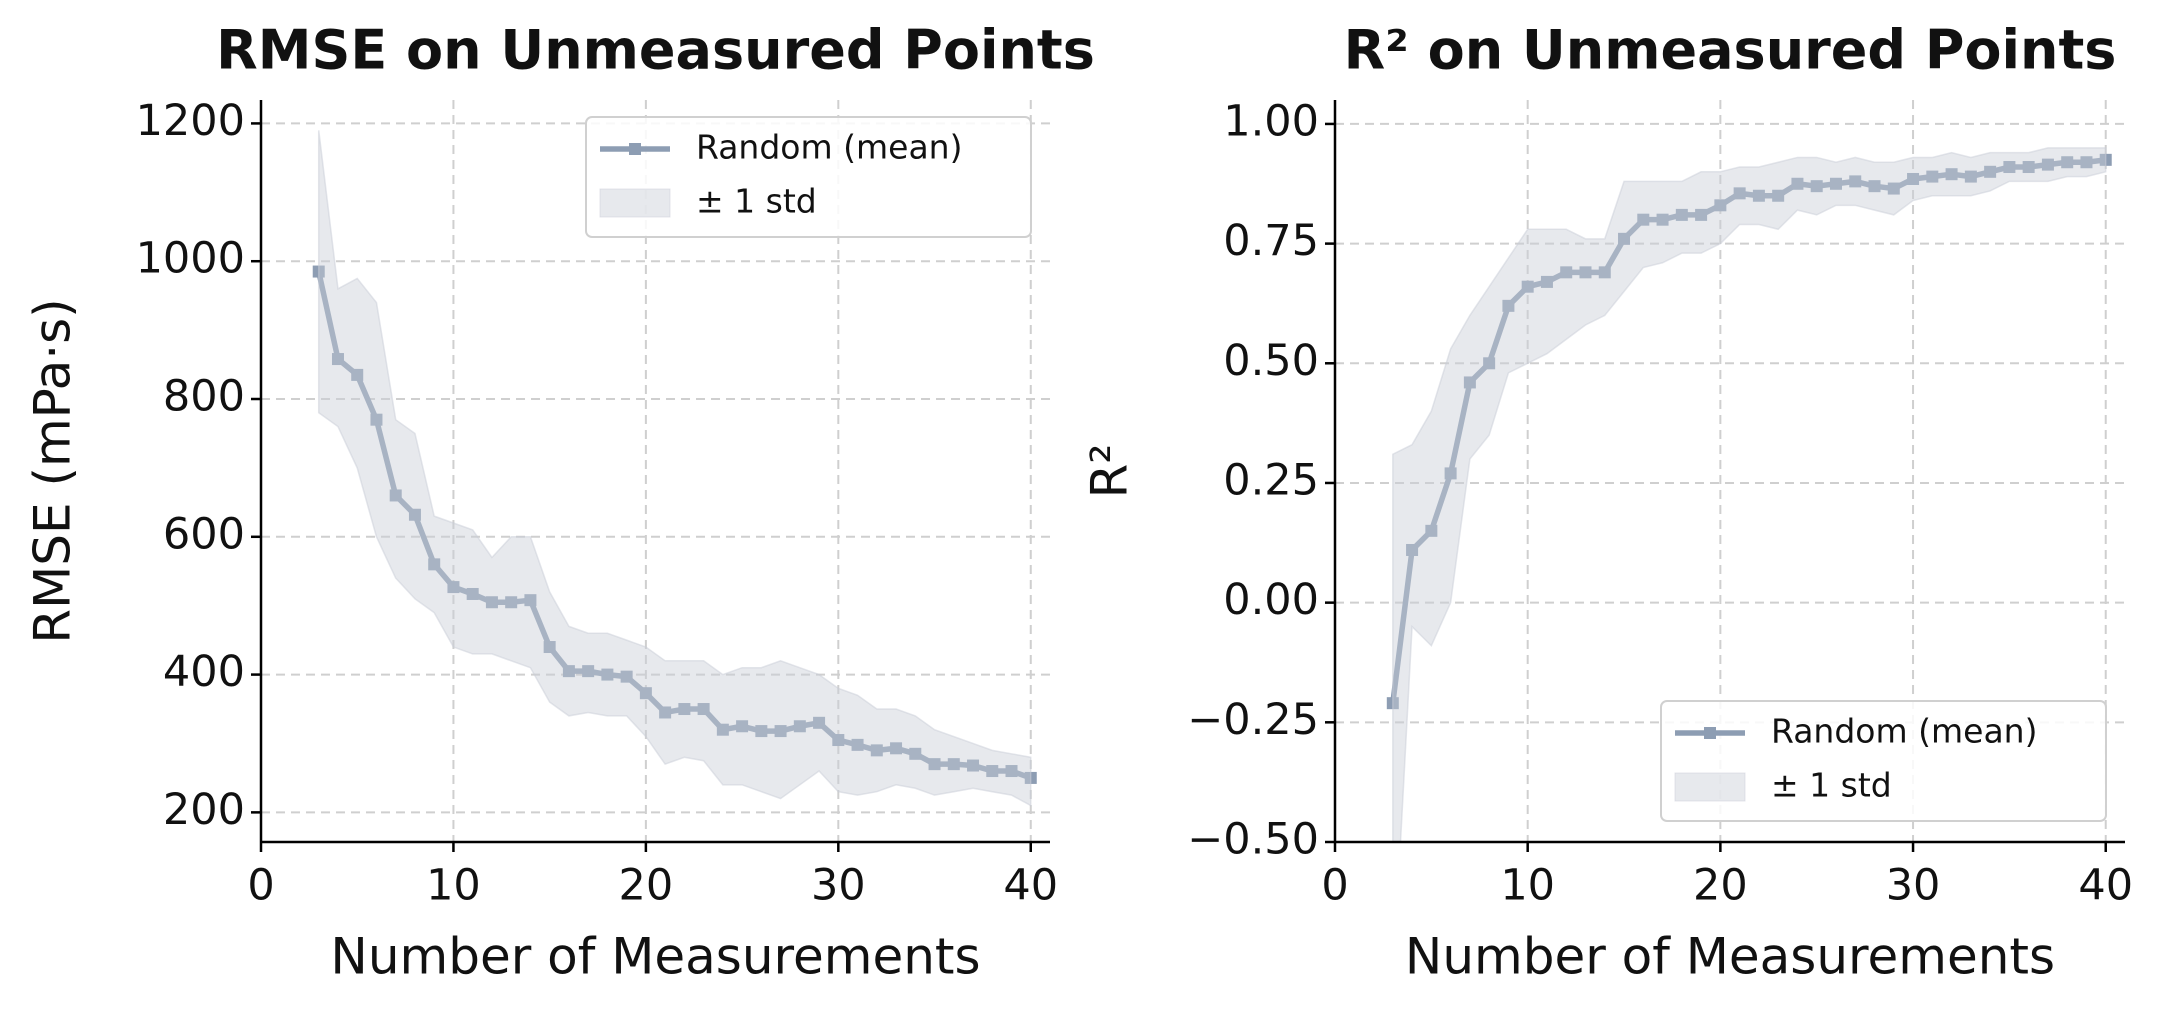 This screenshot has height=1019, width=2170. What do you see at coordinates (1271, 600) in the screenshot?
I see `y-tick-label: 0.00` at bounding box center [1271, 600].